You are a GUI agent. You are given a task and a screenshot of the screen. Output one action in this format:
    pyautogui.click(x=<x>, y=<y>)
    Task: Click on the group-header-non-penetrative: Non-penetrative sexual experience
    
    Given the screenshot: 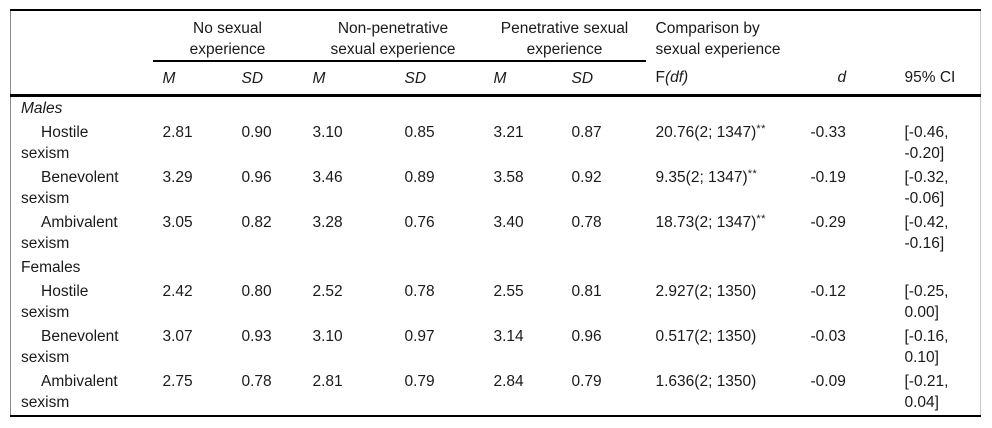 What is the action you would take?
    pyautogui.click(x=393, y=36)
    